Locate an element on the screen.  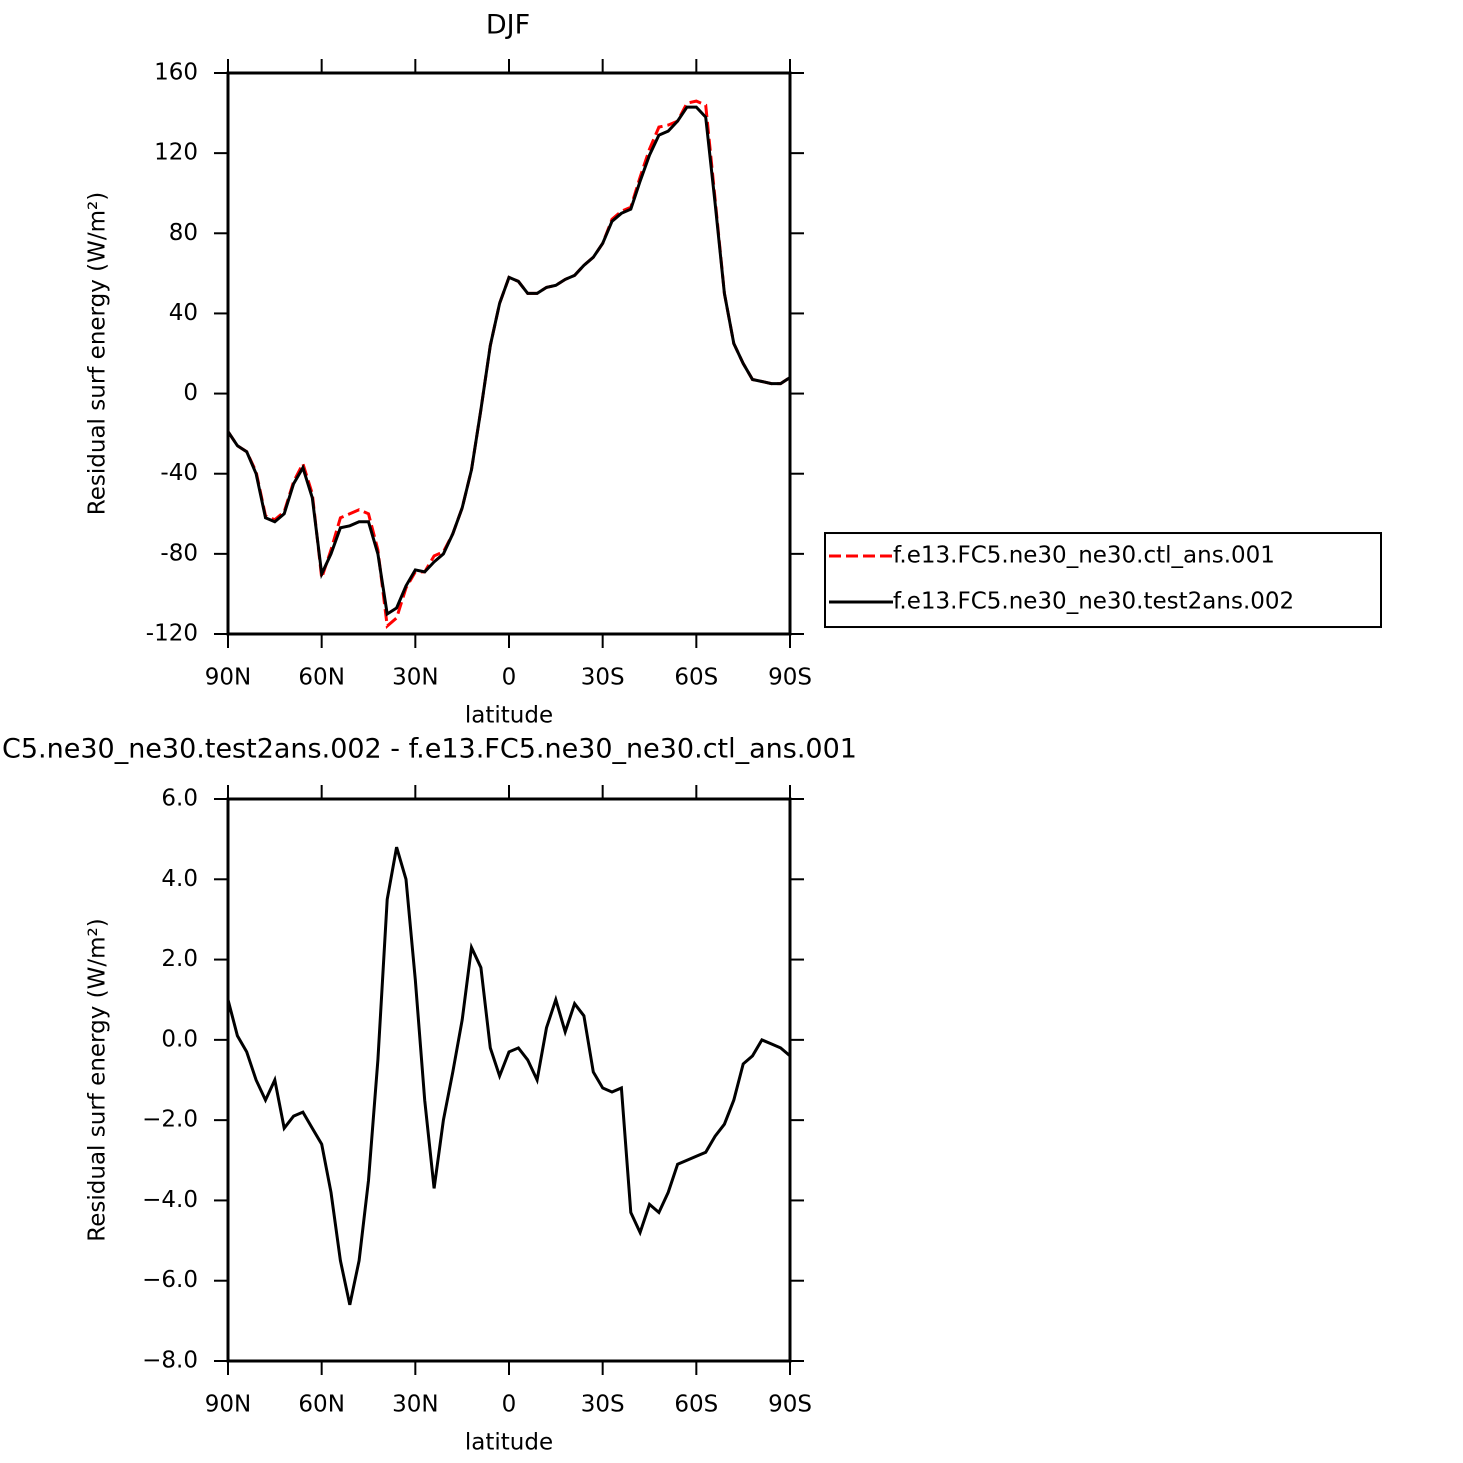
y-tick-label: 2.0 is located at coordinates (179, 959).